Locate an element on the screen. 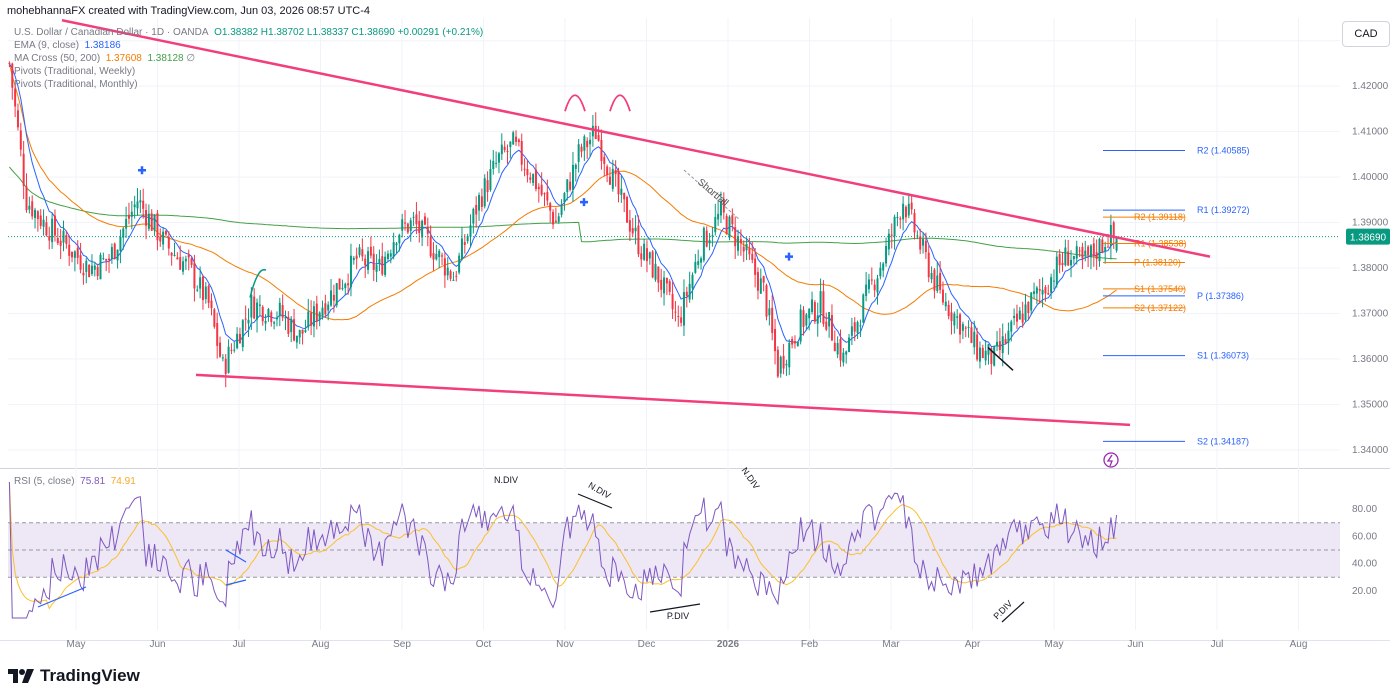  time-tick-label: May is located at coordinates (76, 644).